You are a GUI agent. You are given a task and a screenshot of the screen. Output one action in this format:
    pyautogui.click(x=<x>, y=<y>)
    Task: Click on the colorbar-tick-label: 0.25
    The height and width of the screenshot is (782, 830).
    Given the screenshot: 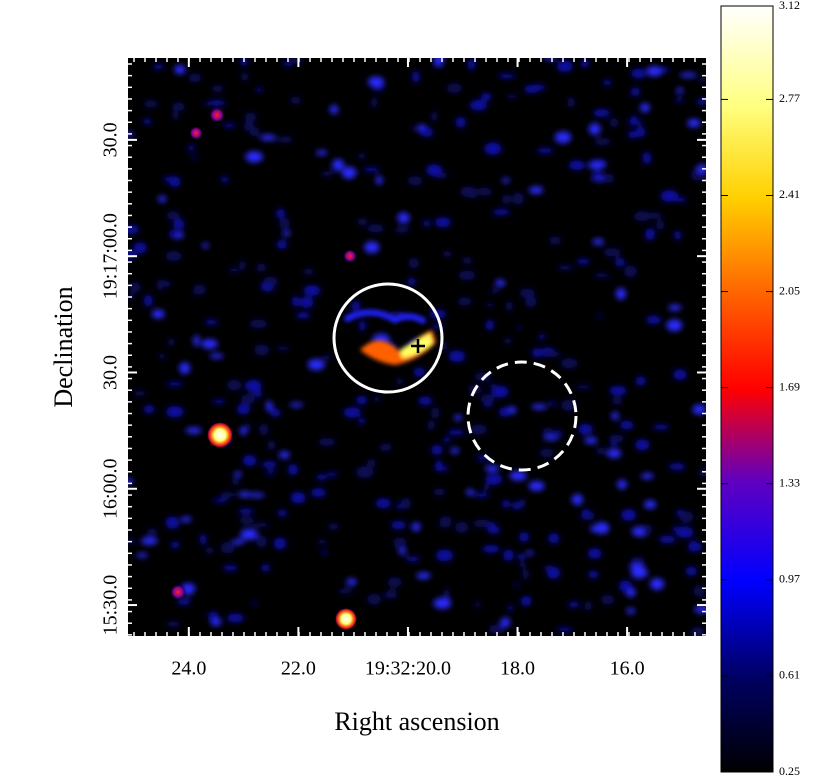 What is the action you would take?
    pyautogui.click(x=789, y=771)
    